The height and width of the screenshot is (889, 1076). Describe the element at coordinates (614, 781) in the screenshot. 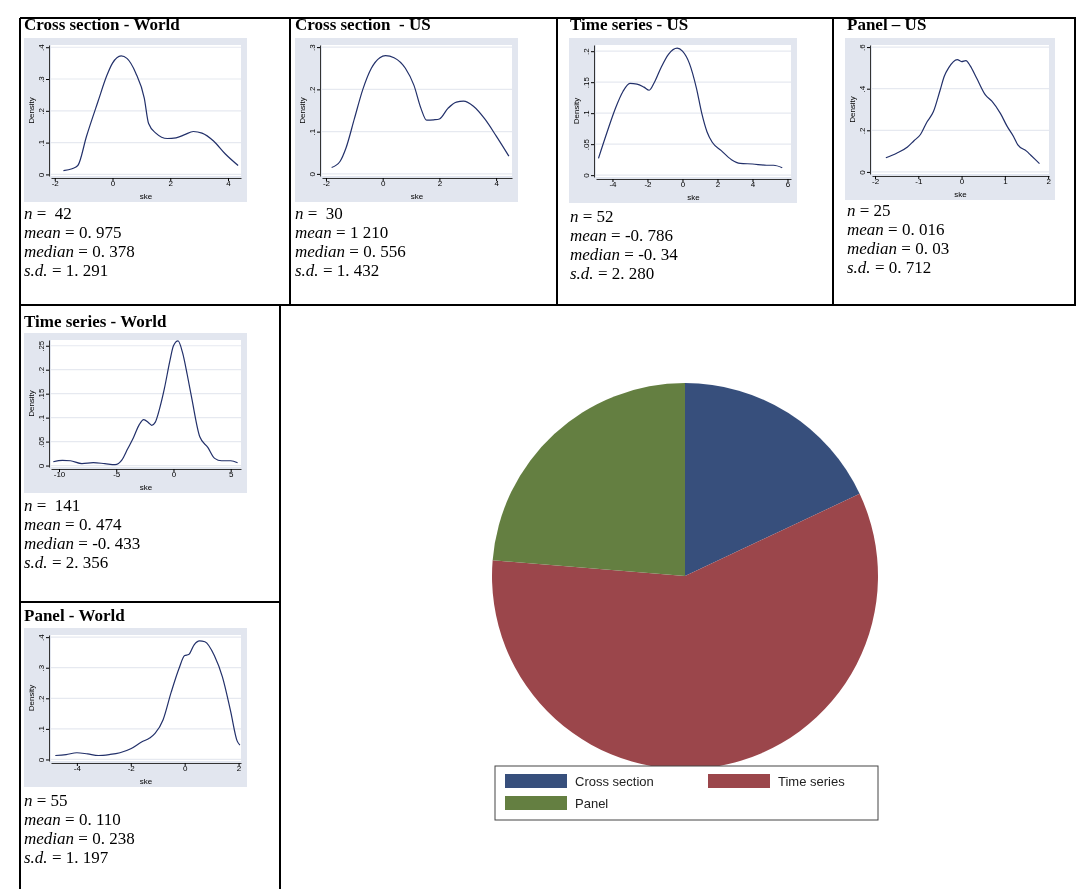

I see `legend-label: Cross section` at that location.